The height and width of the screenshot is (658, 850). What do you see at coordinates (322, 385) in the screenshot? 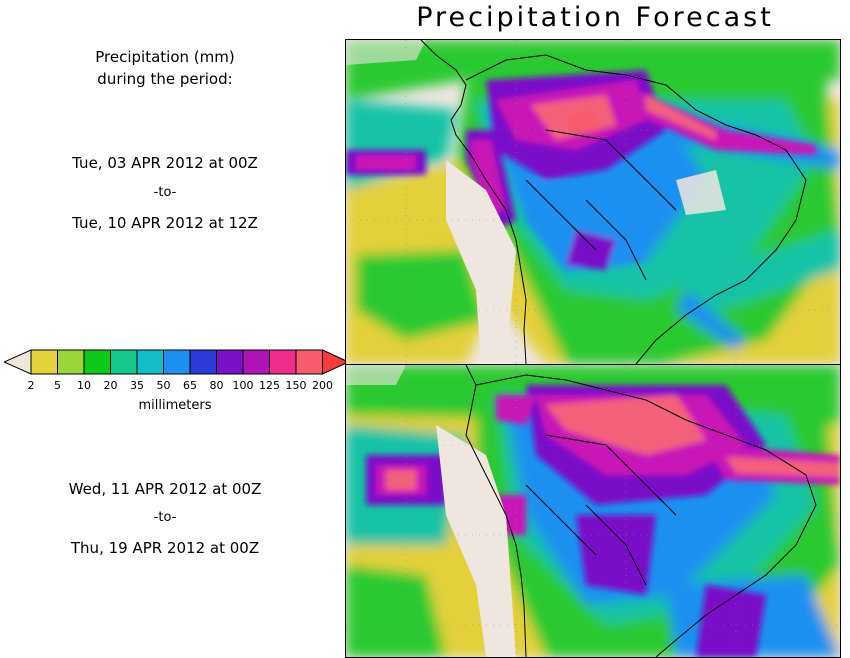
I see `legend-tick-label: 200` at bounding box center [322, 385].